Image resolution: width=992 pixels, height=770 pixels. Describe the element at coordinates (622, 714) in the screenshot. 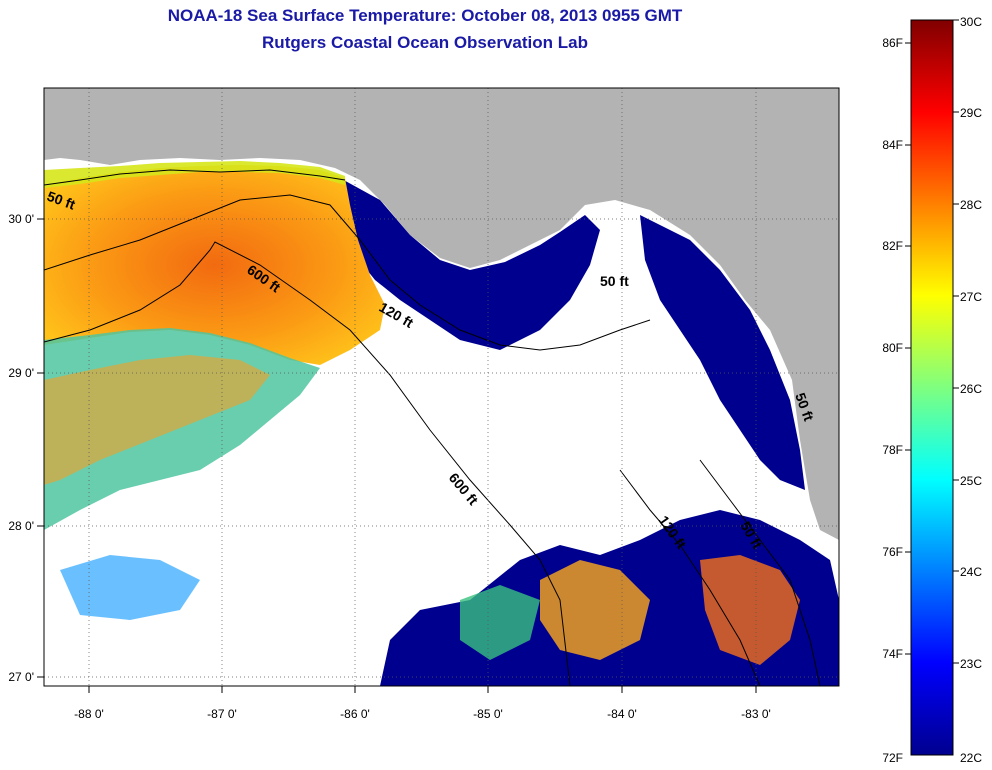

I see `lon-tick-label: -84 0'` at that location.